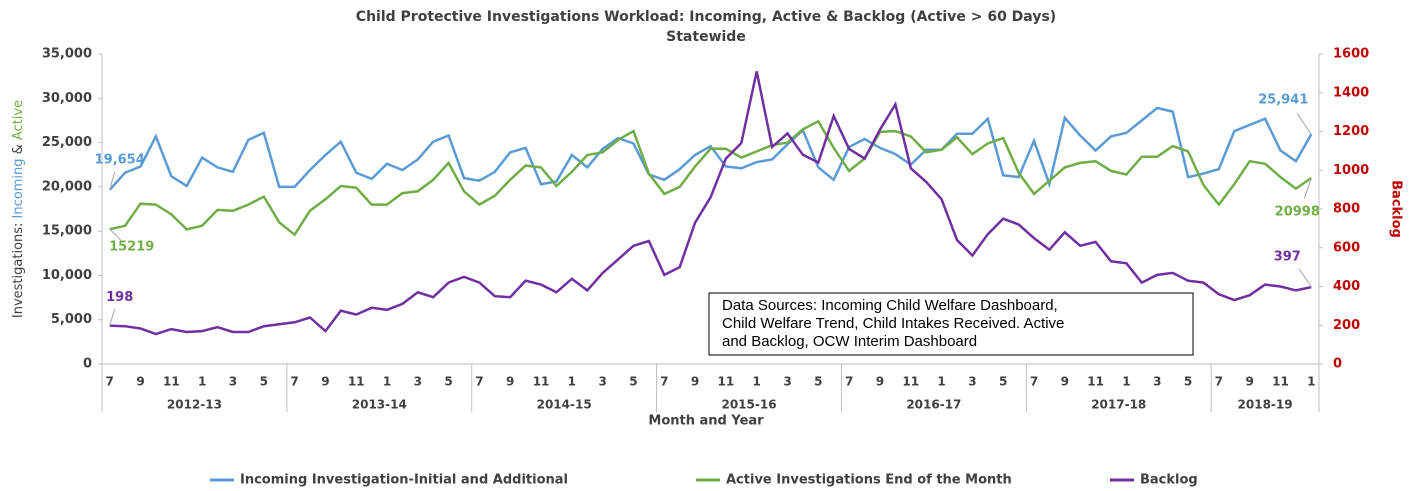 The height and width of the screenshot is (491, 1412). Describe the element at coordinates (1287, 257) in the screenshot. I see `data-label: 397` at that location.